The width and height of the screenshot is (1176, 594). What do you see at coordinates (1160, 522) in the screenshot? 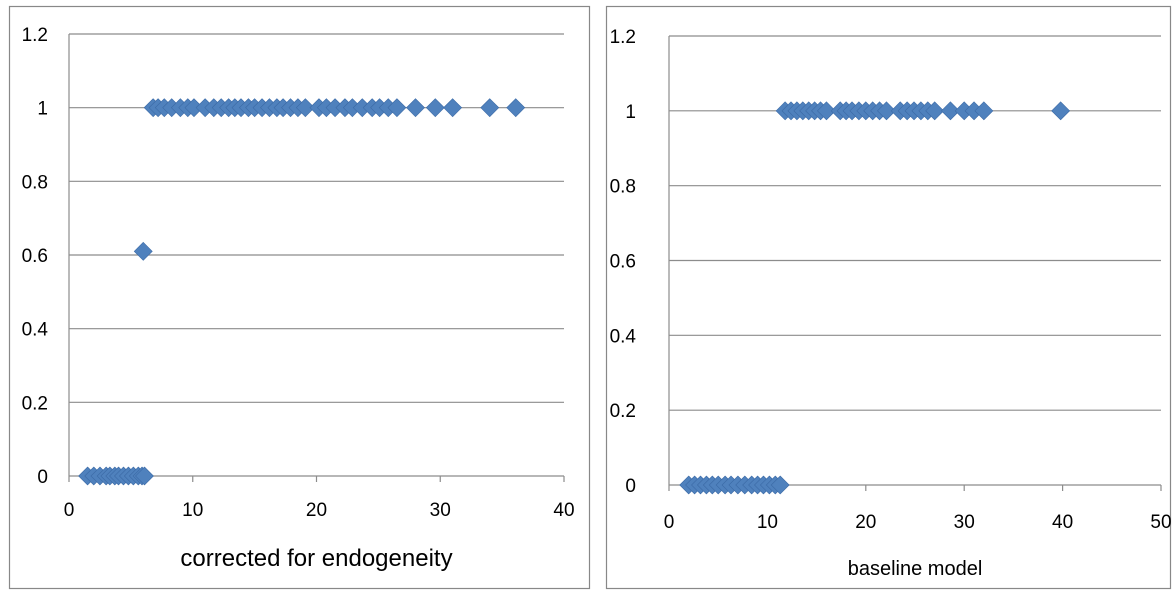
I see `x-tick-label: 50` at bounding box center [1160, 522].